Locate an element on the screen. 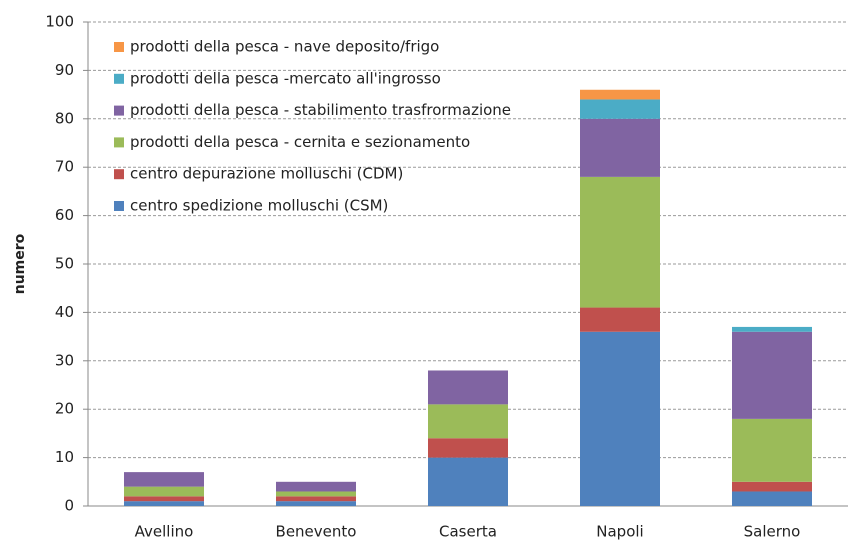 Image resolution: width=852 pixels, height=543 pixels. y-tick-label: 40 is located at coordinates (64, 312).